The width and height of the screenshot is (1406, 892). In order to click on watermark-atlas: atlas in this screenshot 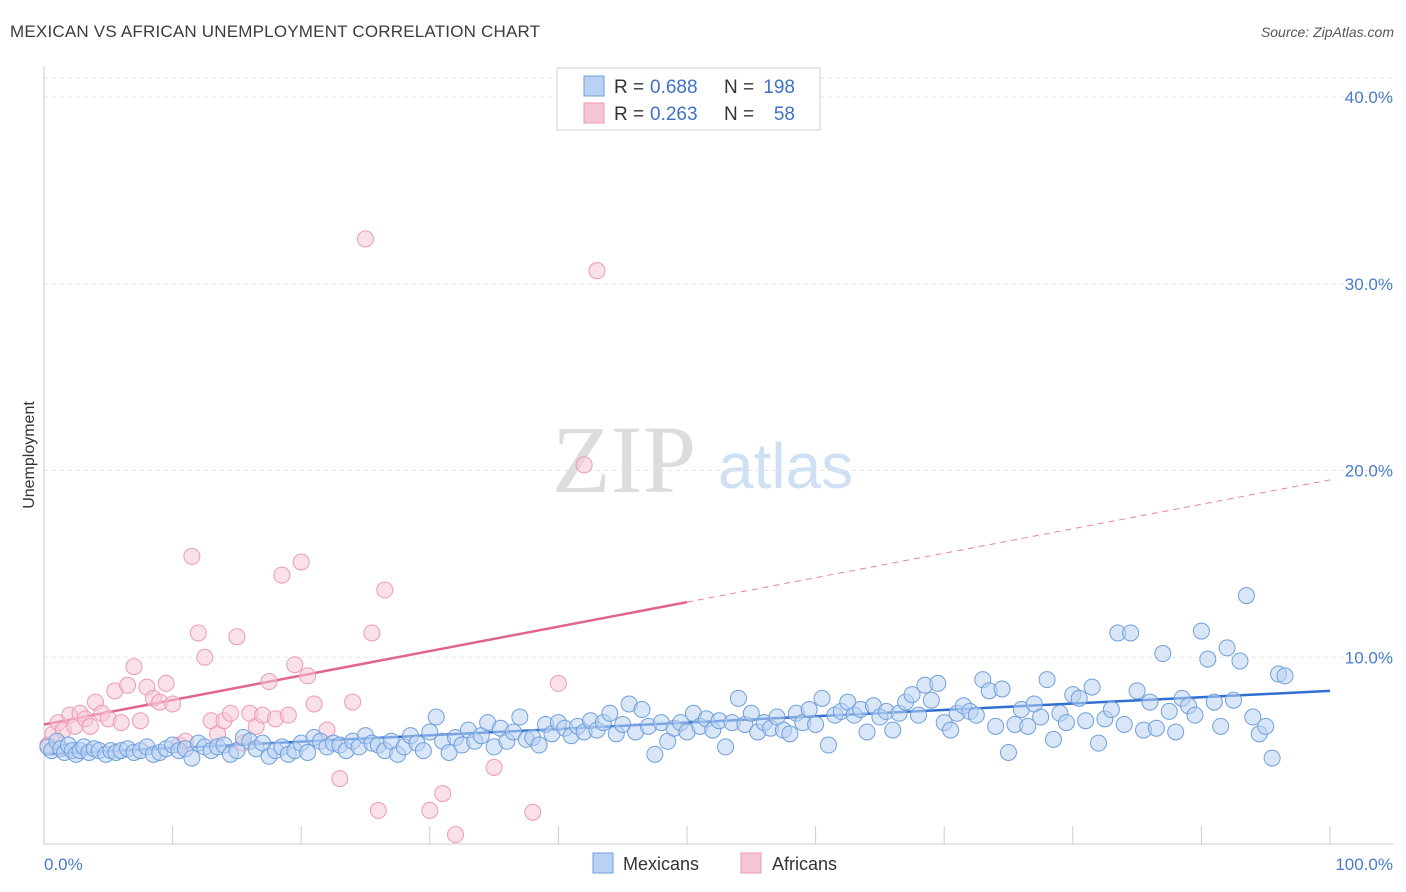, I will do `click(785, 466)`.